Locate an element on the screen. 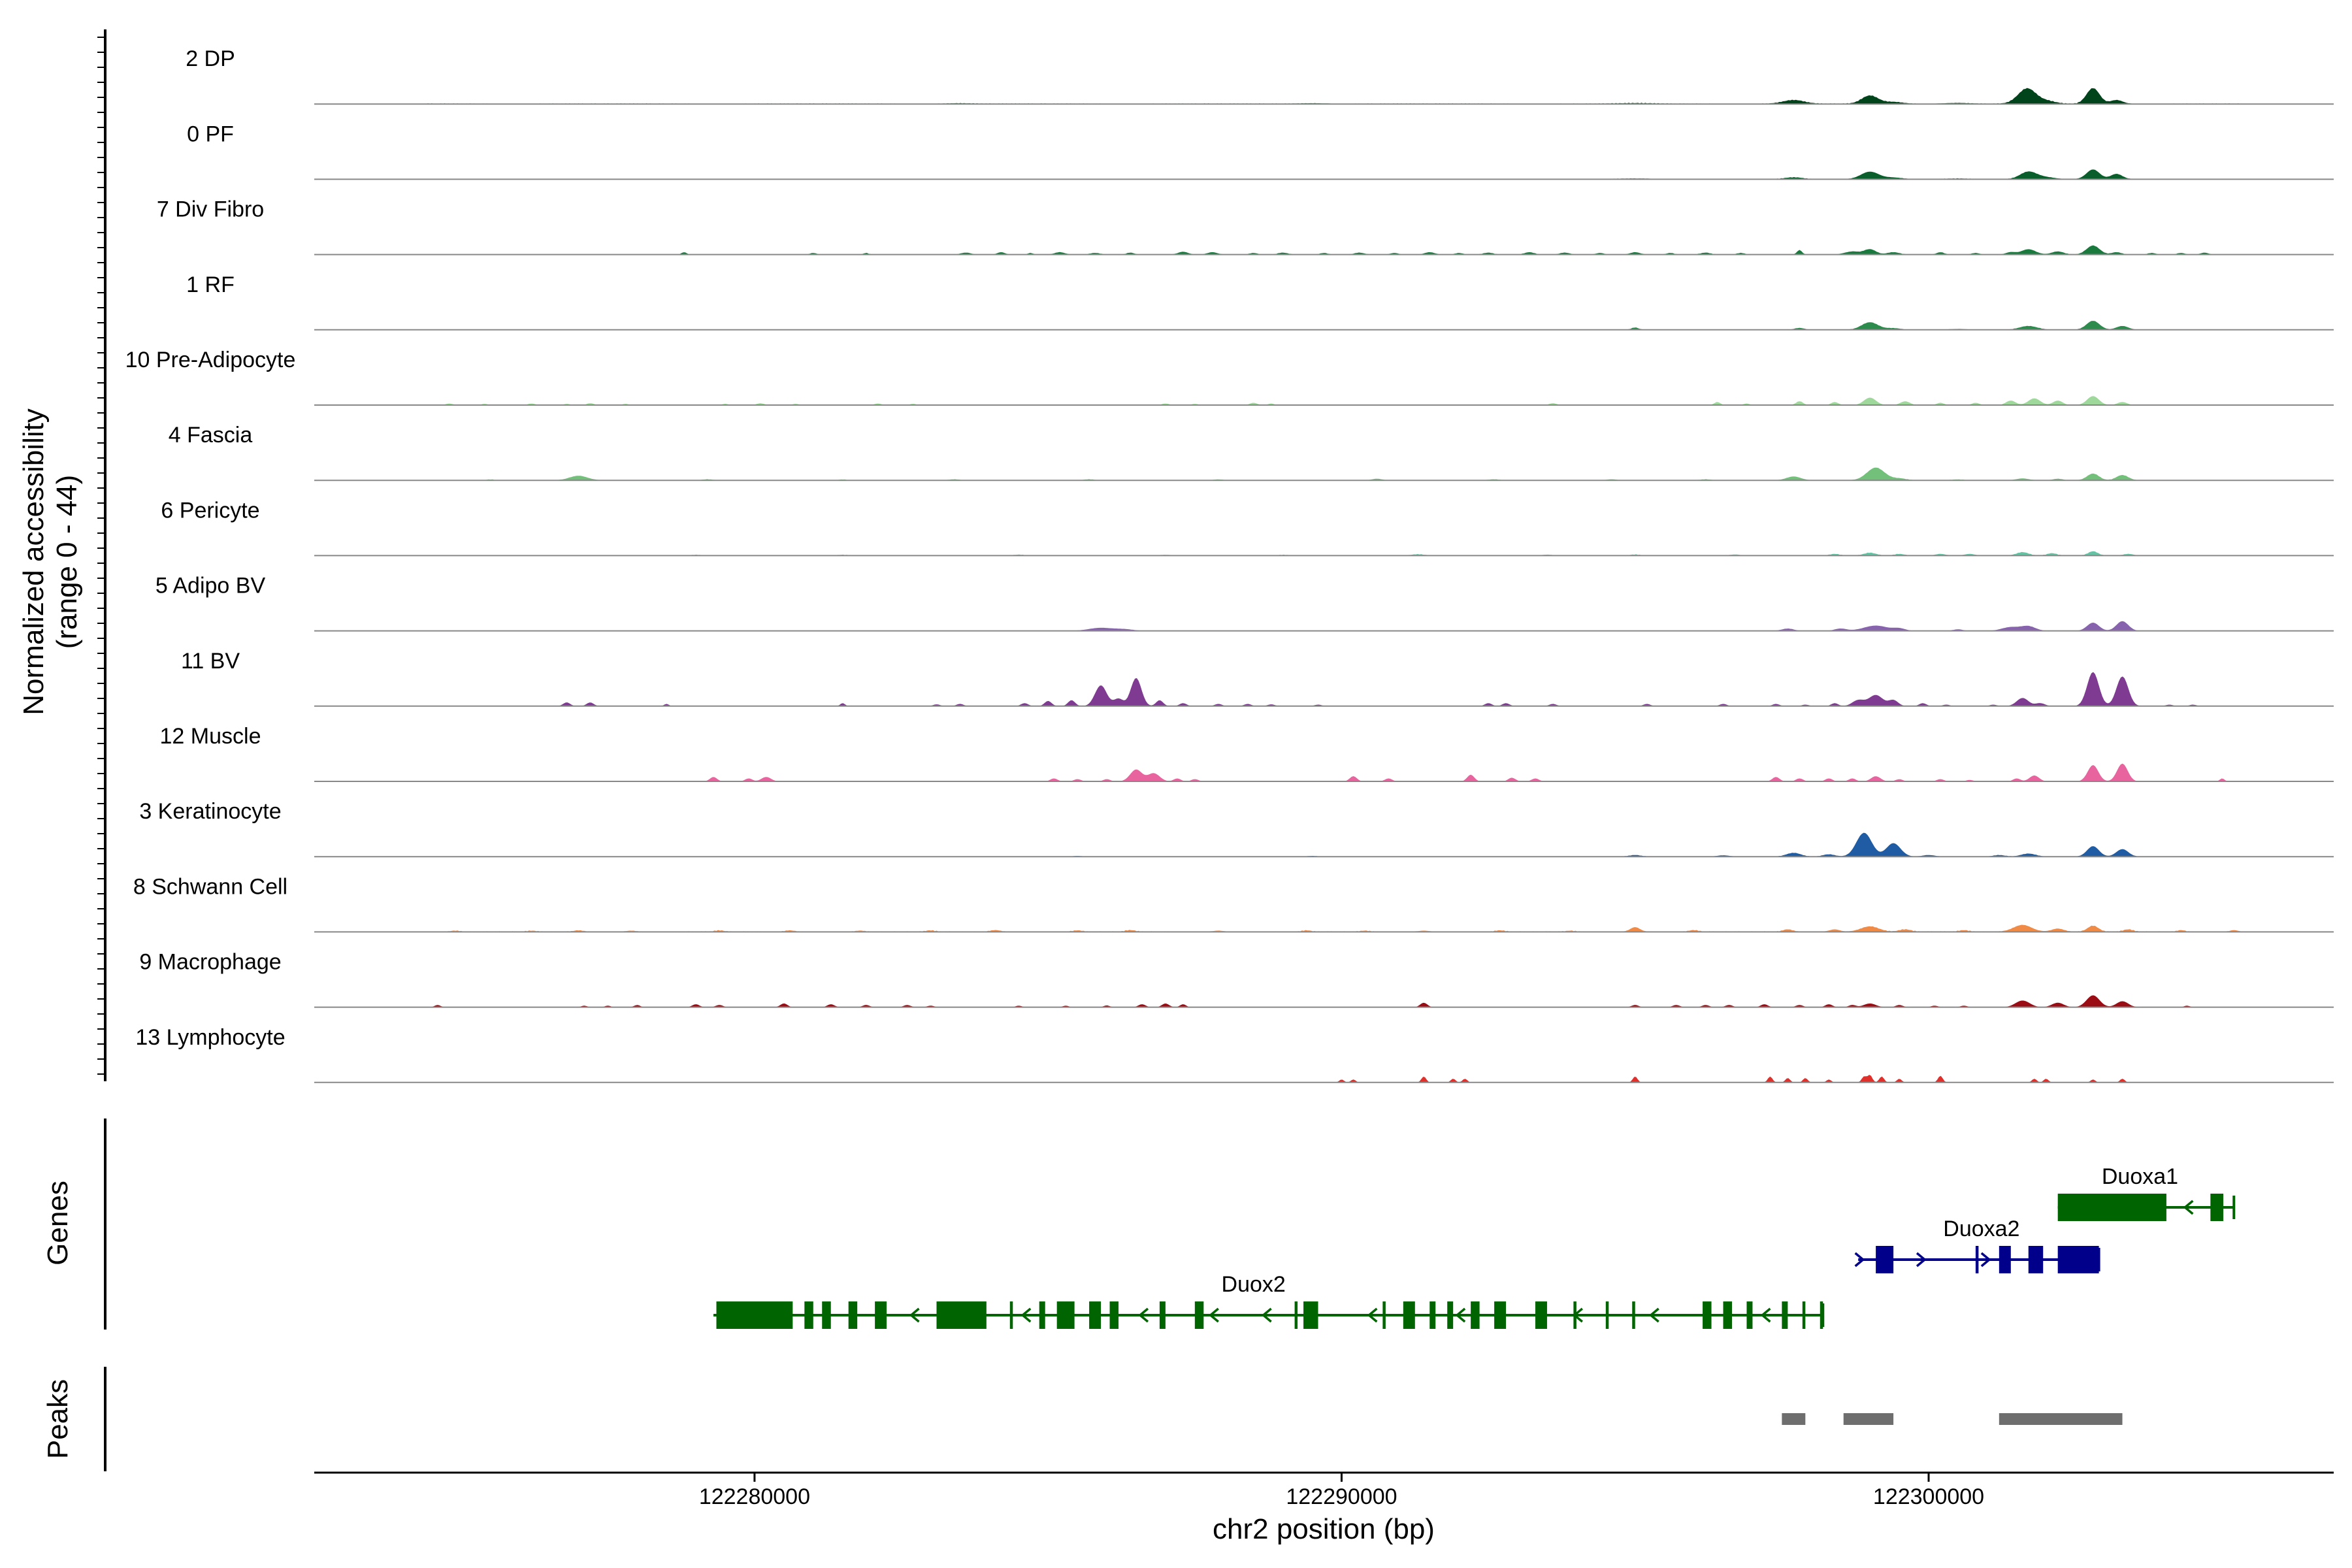  track-7-div-fibro: 7 Div Fibro is located at coordinates (1245, 226).